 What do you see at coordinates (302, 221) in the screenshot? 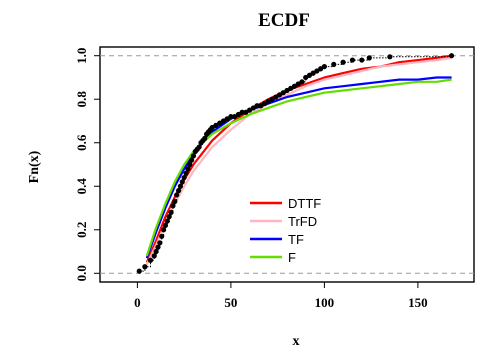
I see `legend-label-trfd: TrFD` at bounding box center [302, 221].